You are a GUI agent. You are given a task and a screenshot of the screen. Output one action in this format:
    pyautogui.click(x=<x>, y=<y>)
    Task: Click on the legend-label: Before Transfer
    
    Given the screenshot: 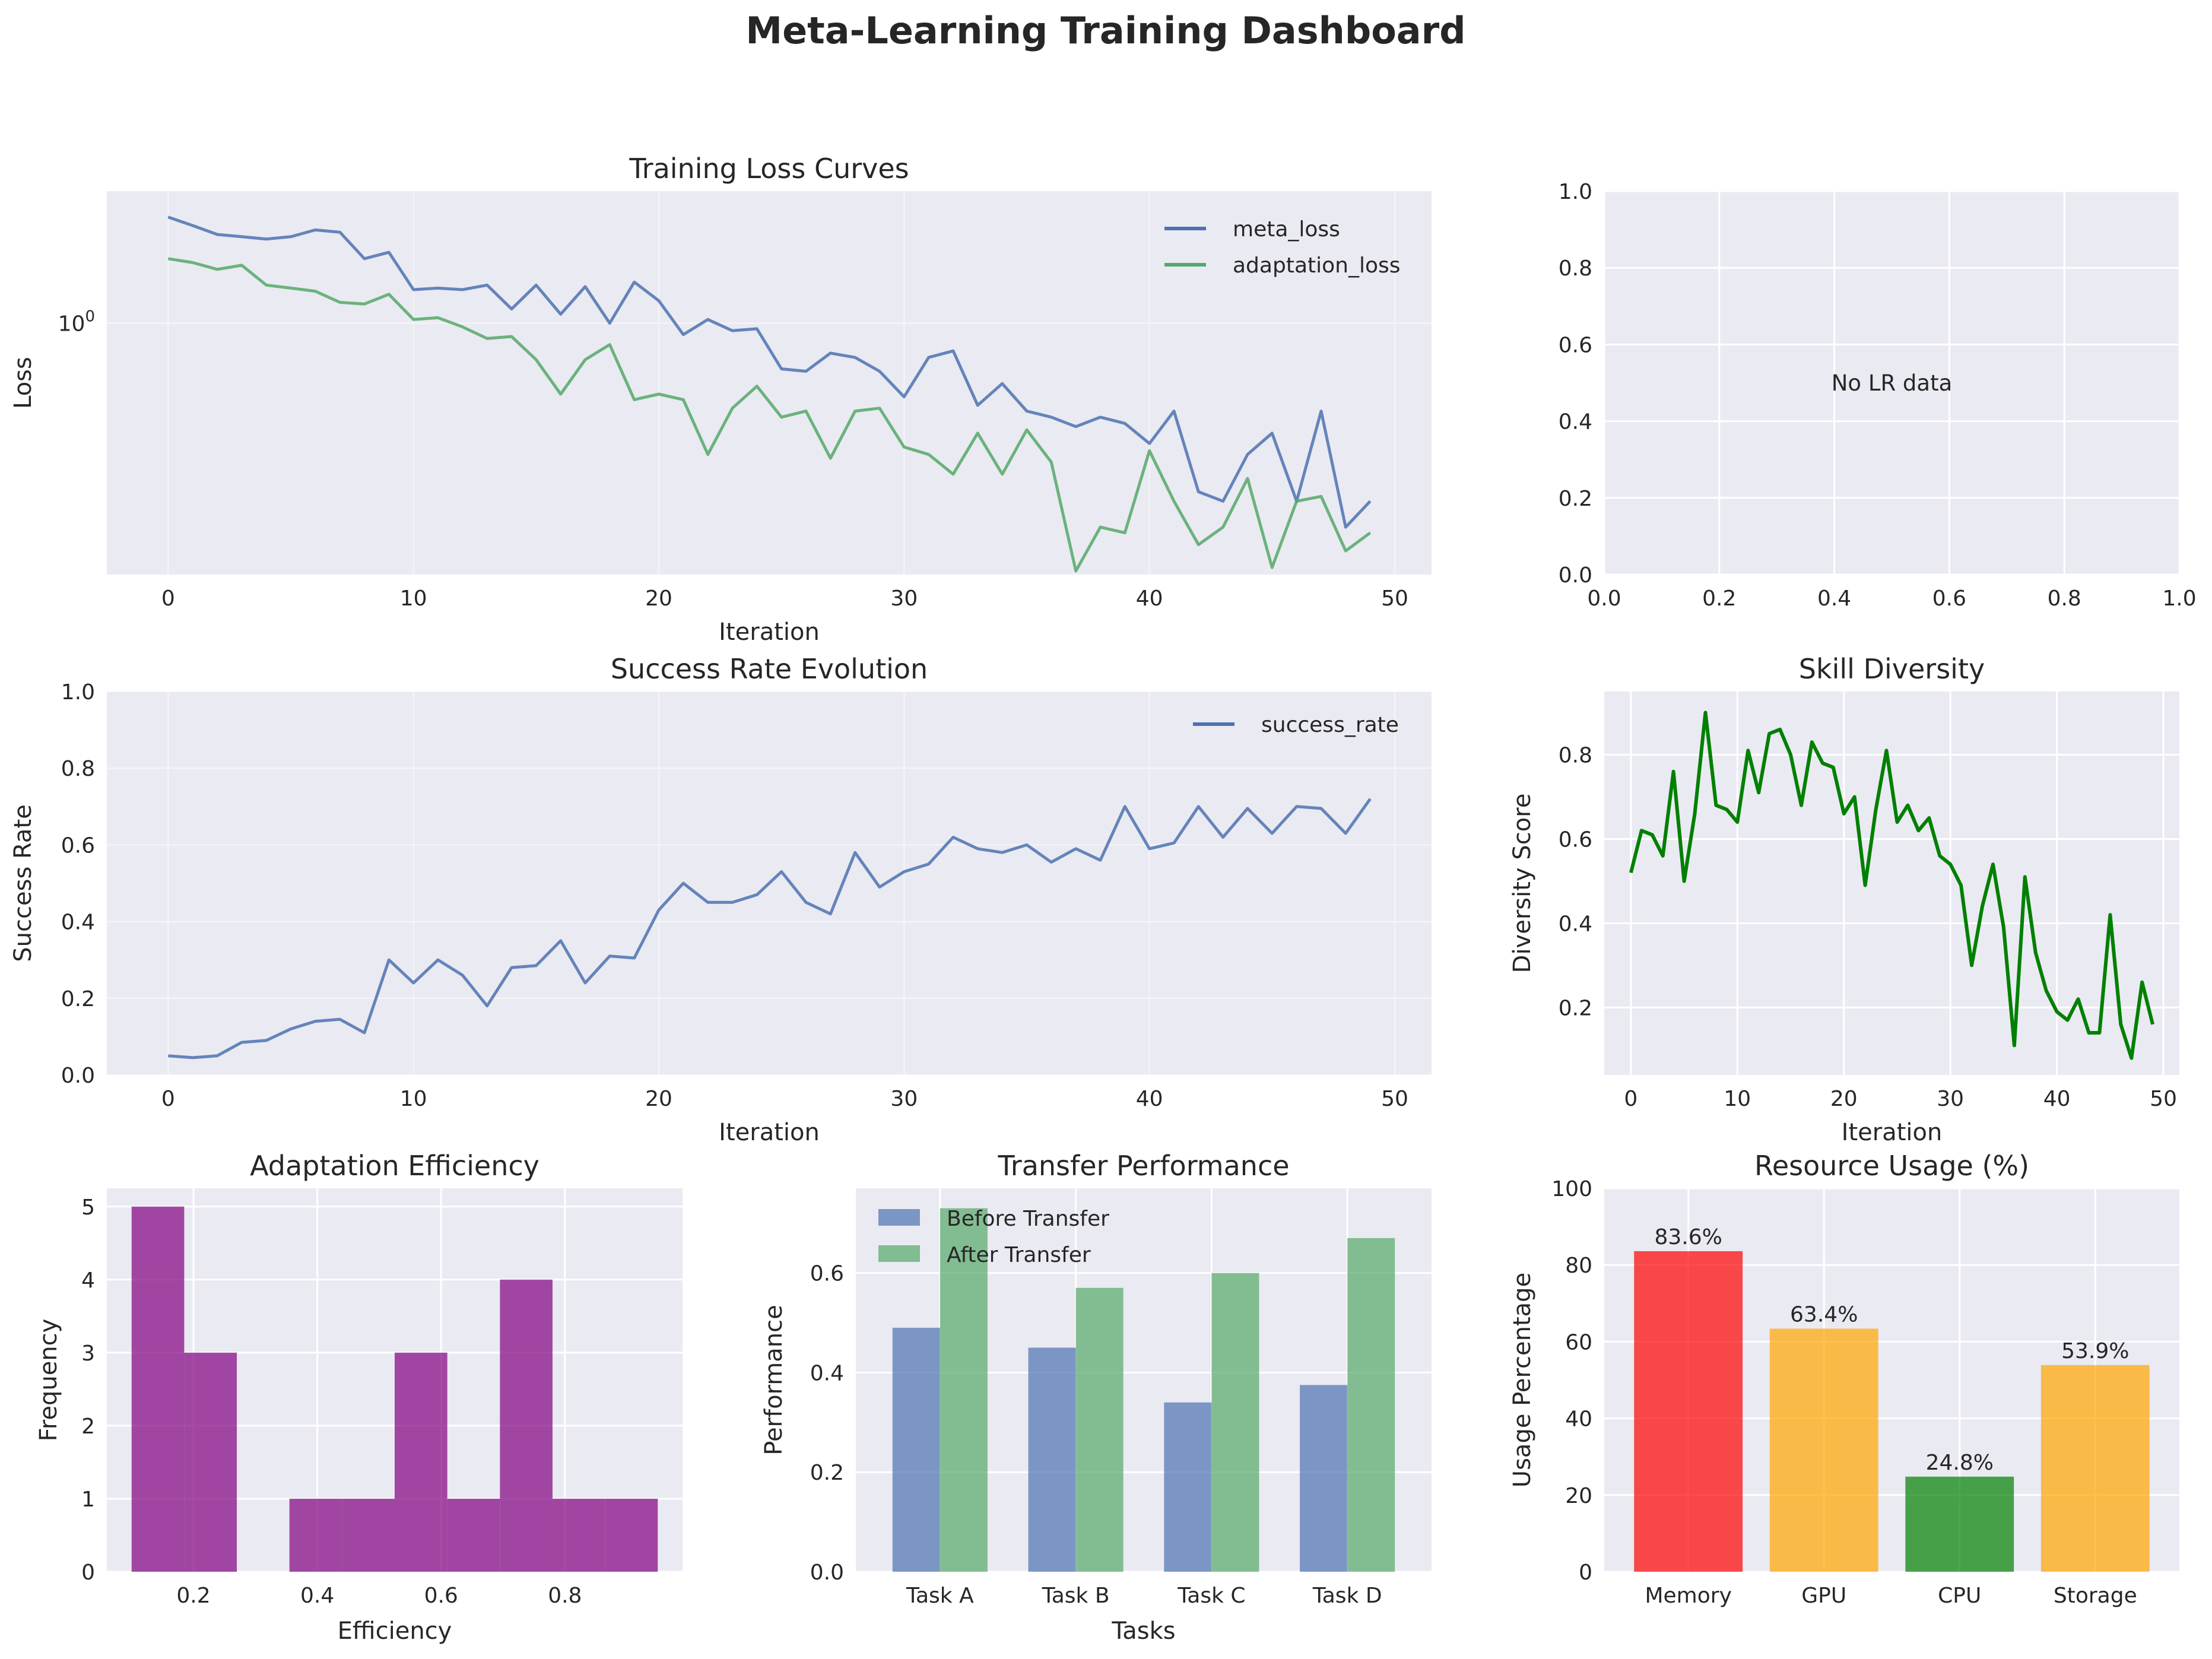 What is the action you would take?
    pyautogui.click(x=1028, y=1219)
    